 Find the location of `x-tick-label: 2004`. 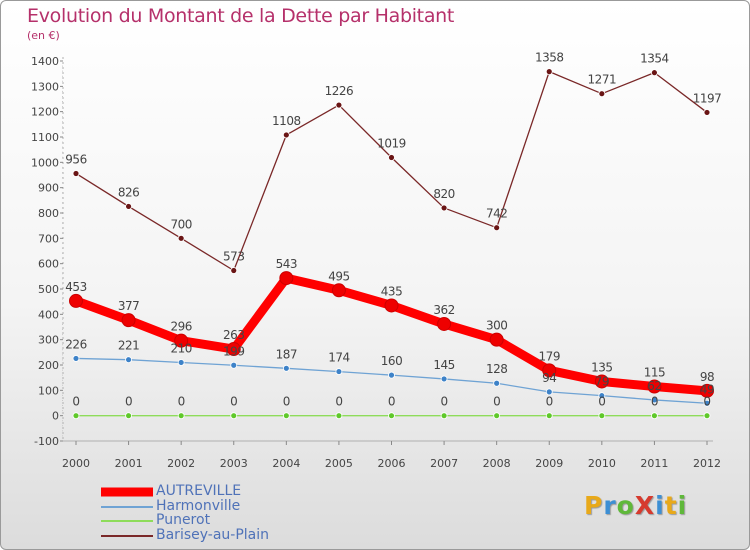

x-tick-label: 2004 is located at coordinates (286, 463).